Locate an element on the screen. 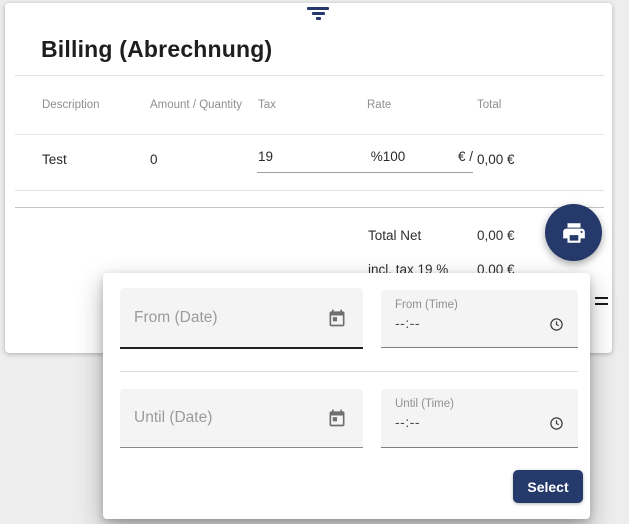 The width and height of the screenshot is (629, 524). column-header-rate: Rate is located at coordinates (379, 105).